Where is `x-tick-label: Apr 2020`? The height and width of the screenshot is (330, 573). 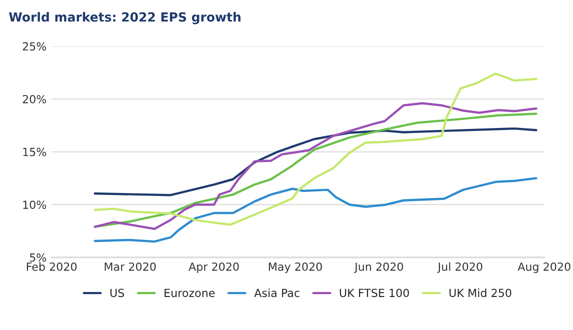 x-tick-label: Apr 2020 is located at coordinates (213, 268).